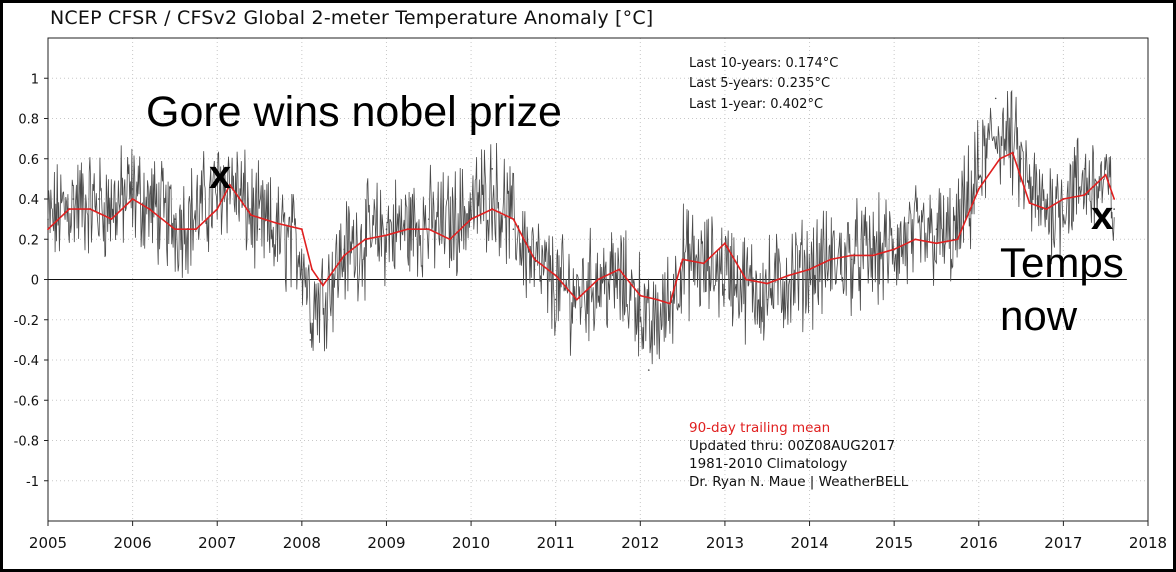 This screenshot has width=1176, height=572. I want to click on y-tick-label: 0.8, so click(28, 120).